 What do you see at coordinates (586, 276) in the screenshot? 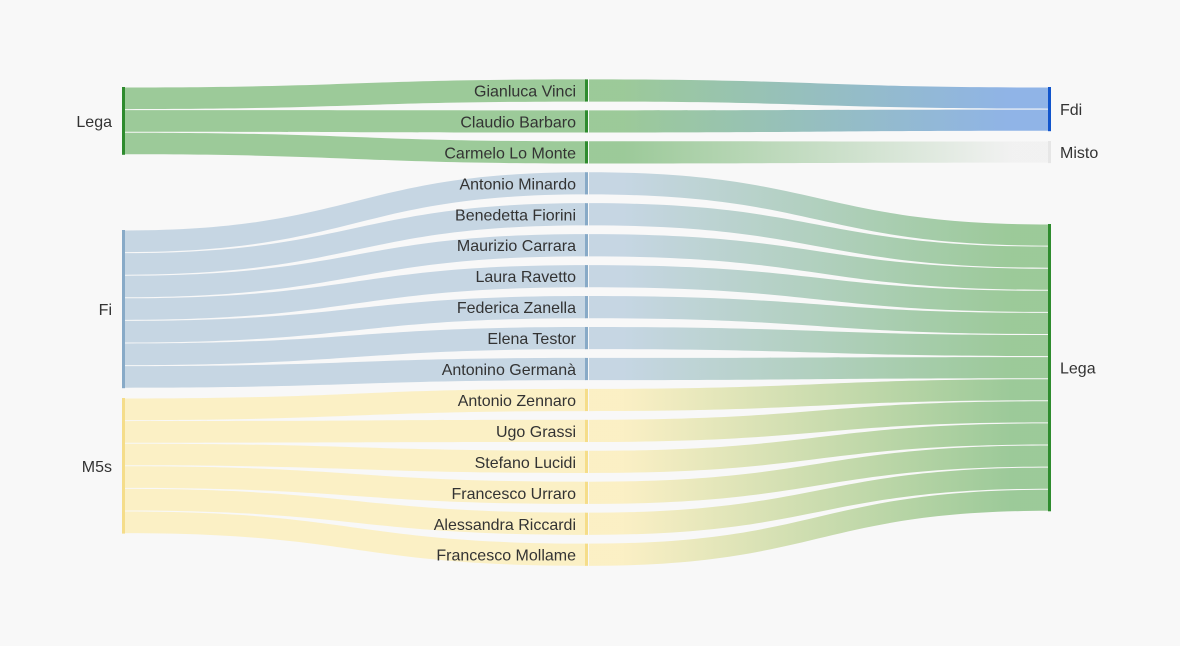
I see `node-bar-laura-ravetto` at bounding box center [586, 276].